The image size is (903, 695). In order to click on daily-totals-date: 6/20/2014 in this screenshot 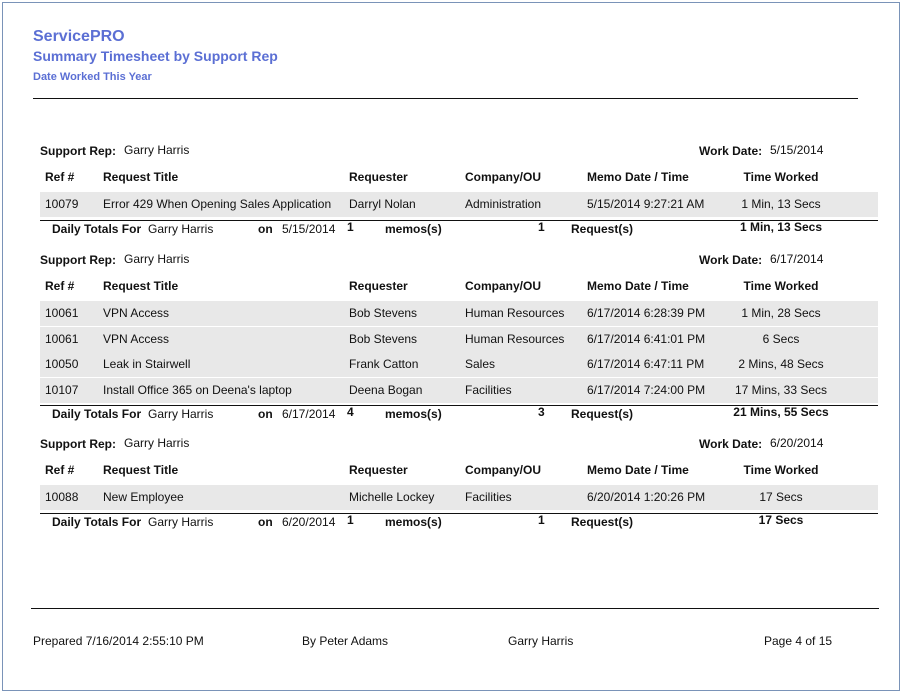, I will do `click(309, 521)`.